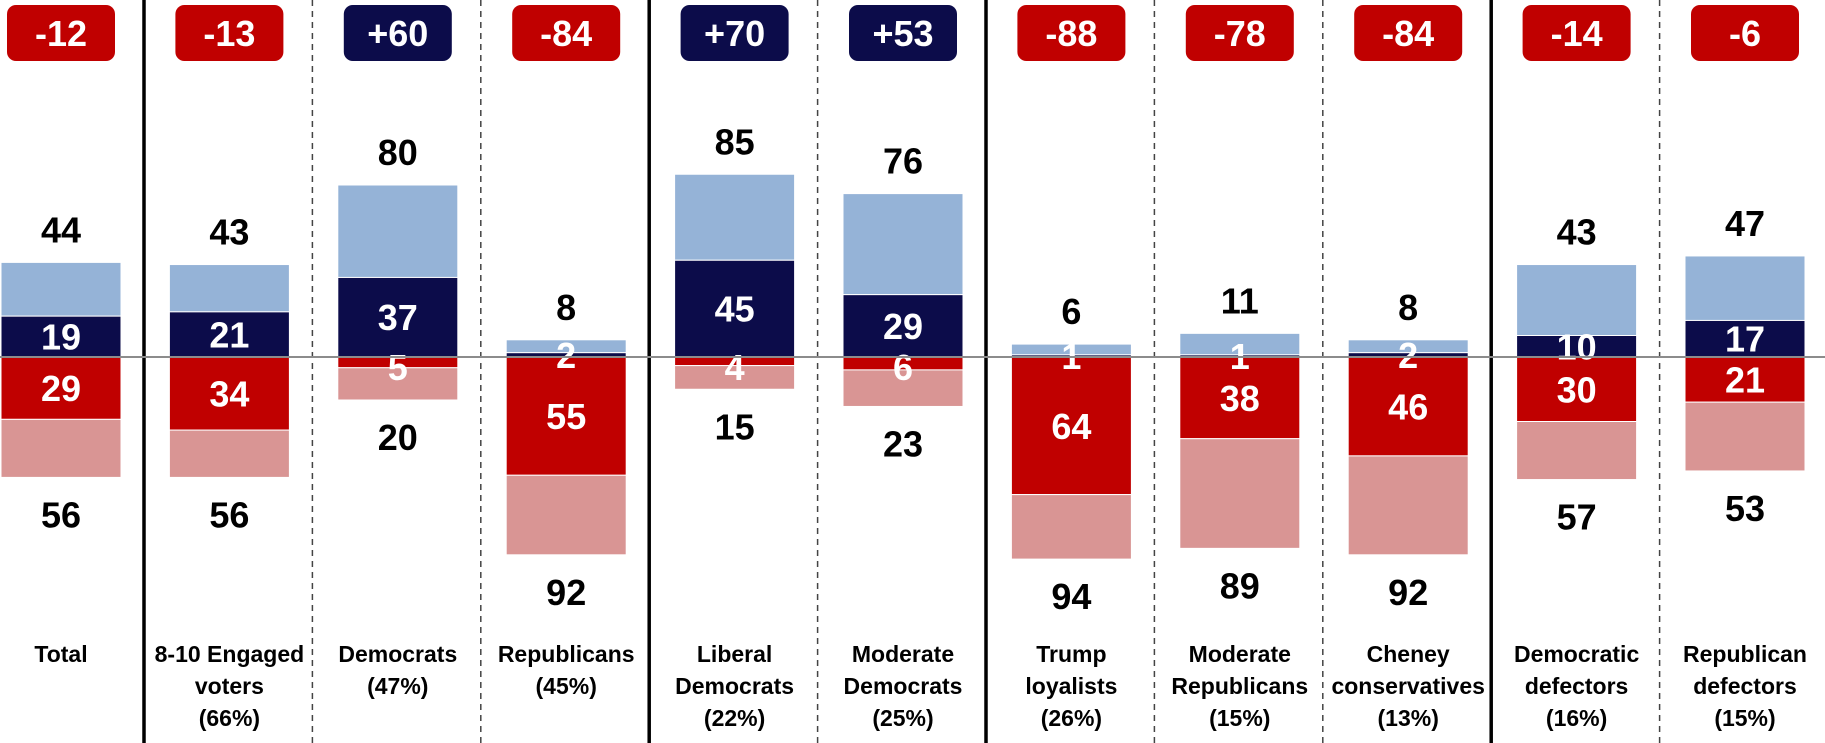 This screenshot has height=743, width=1825. Describe the element at coordinates (1745, 654) in the screenshot. I see `category-label: Republican` at that location.